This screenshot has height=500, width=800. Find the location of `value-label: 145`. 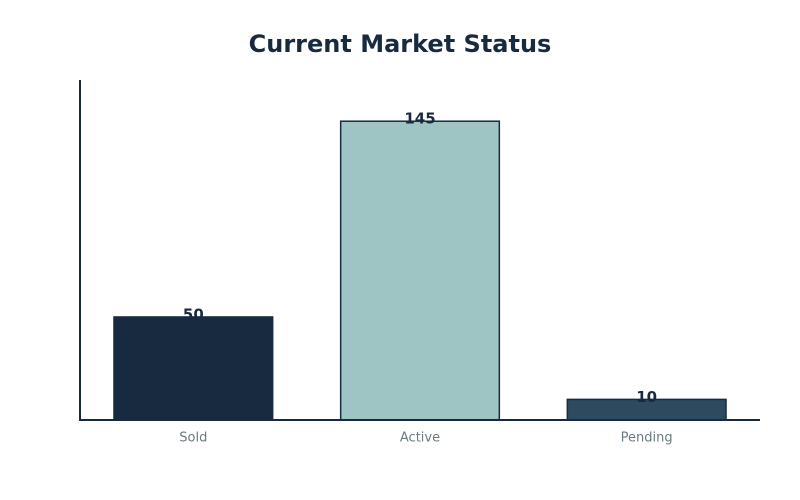

value-label: 145 is located at coordinates (419, 119).